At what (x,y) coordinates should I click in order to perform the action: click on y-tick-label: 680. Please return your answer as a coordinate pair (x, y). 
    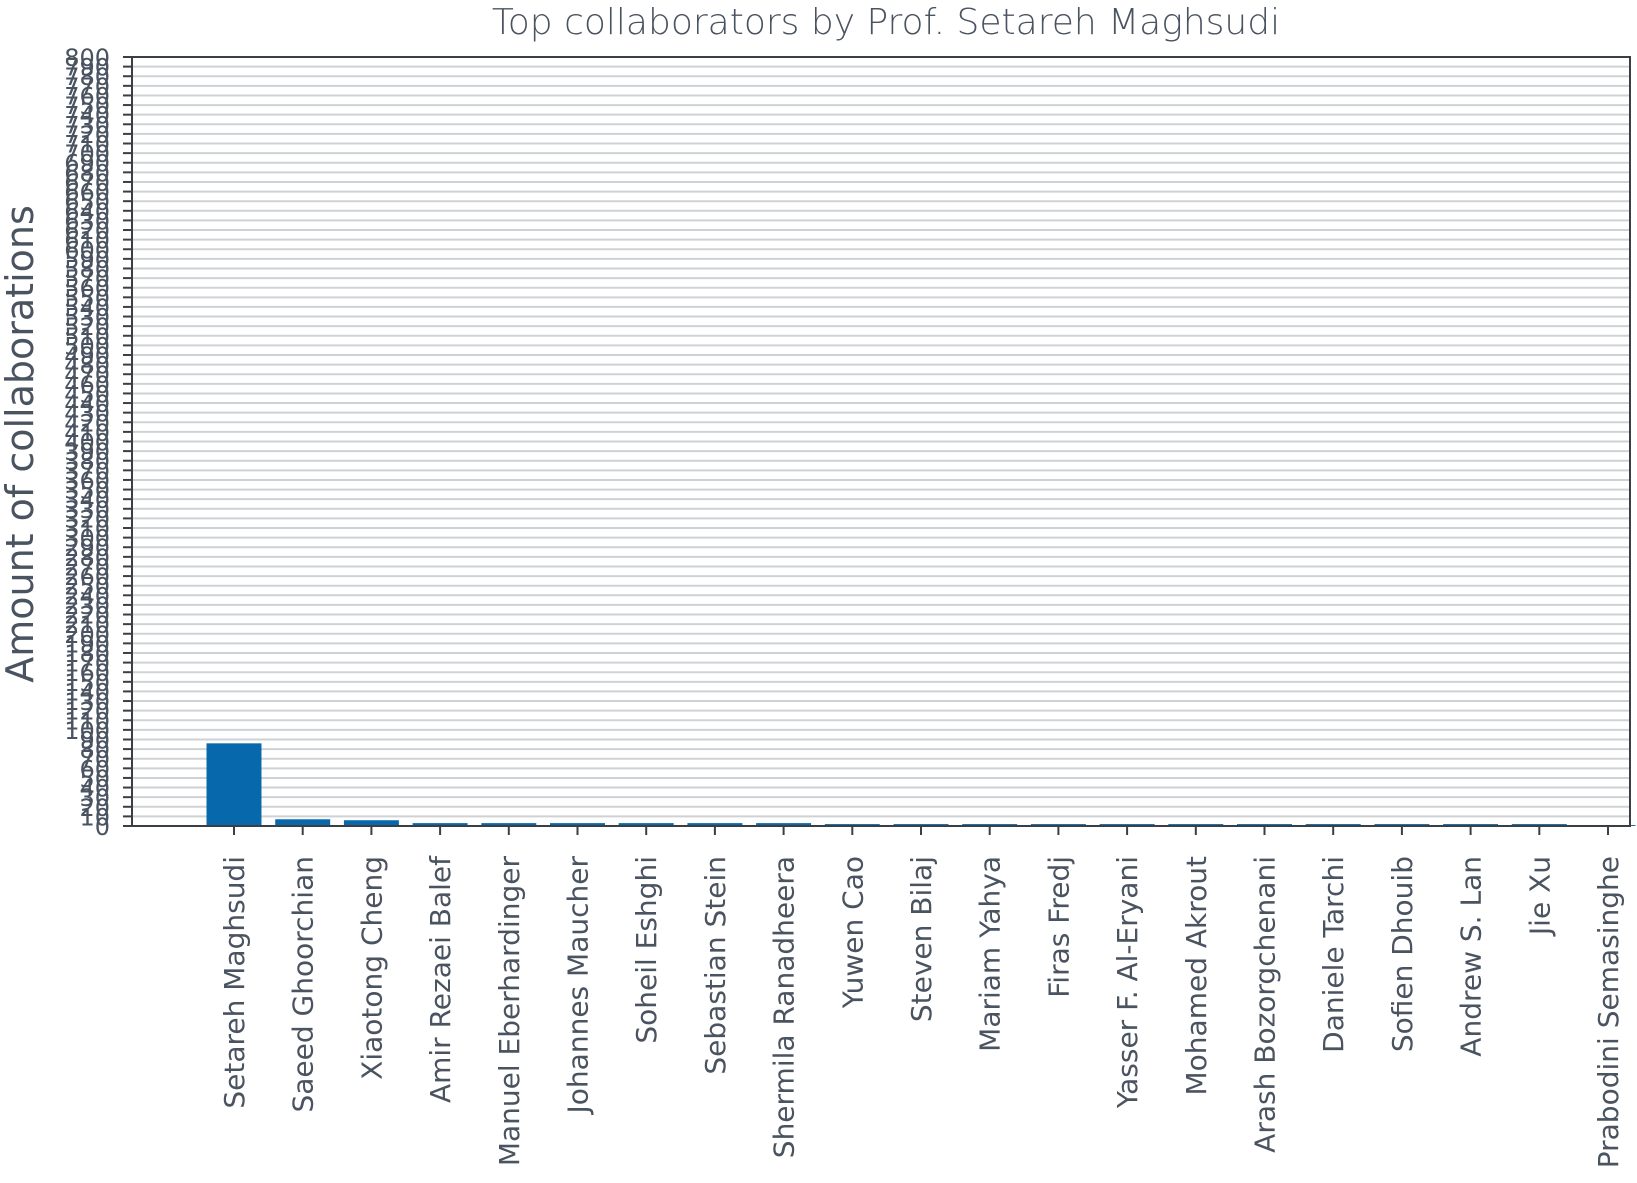
    Looking at the image, I should click on (87, 173).